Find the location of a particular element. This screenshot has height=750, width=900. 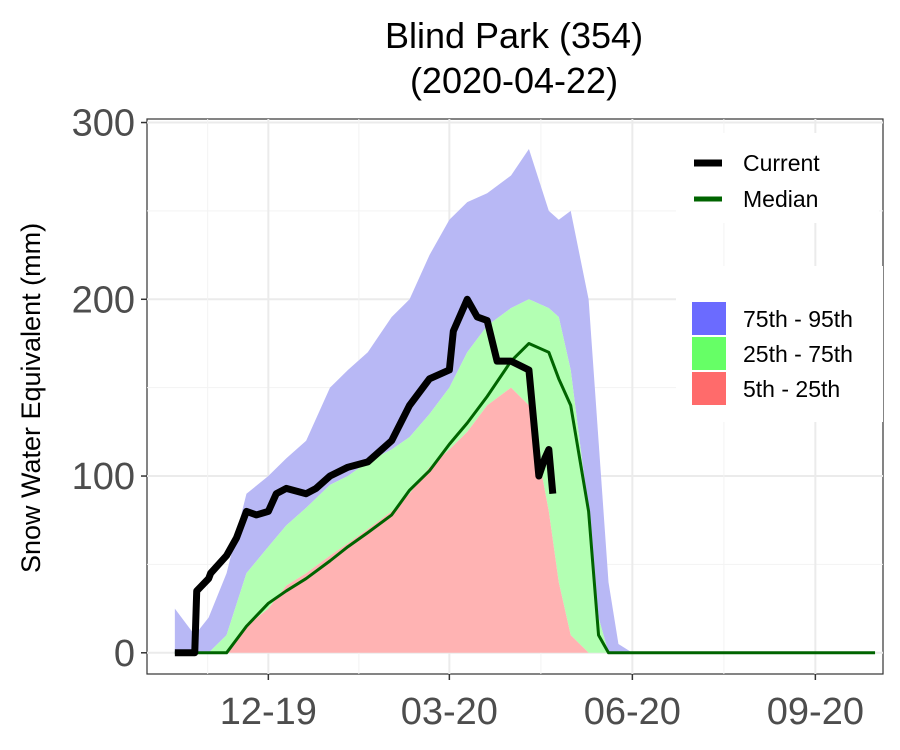

x-axis-ticks: 12-19 03-20 06-20 09-20 is located at coordinates (542, 703).